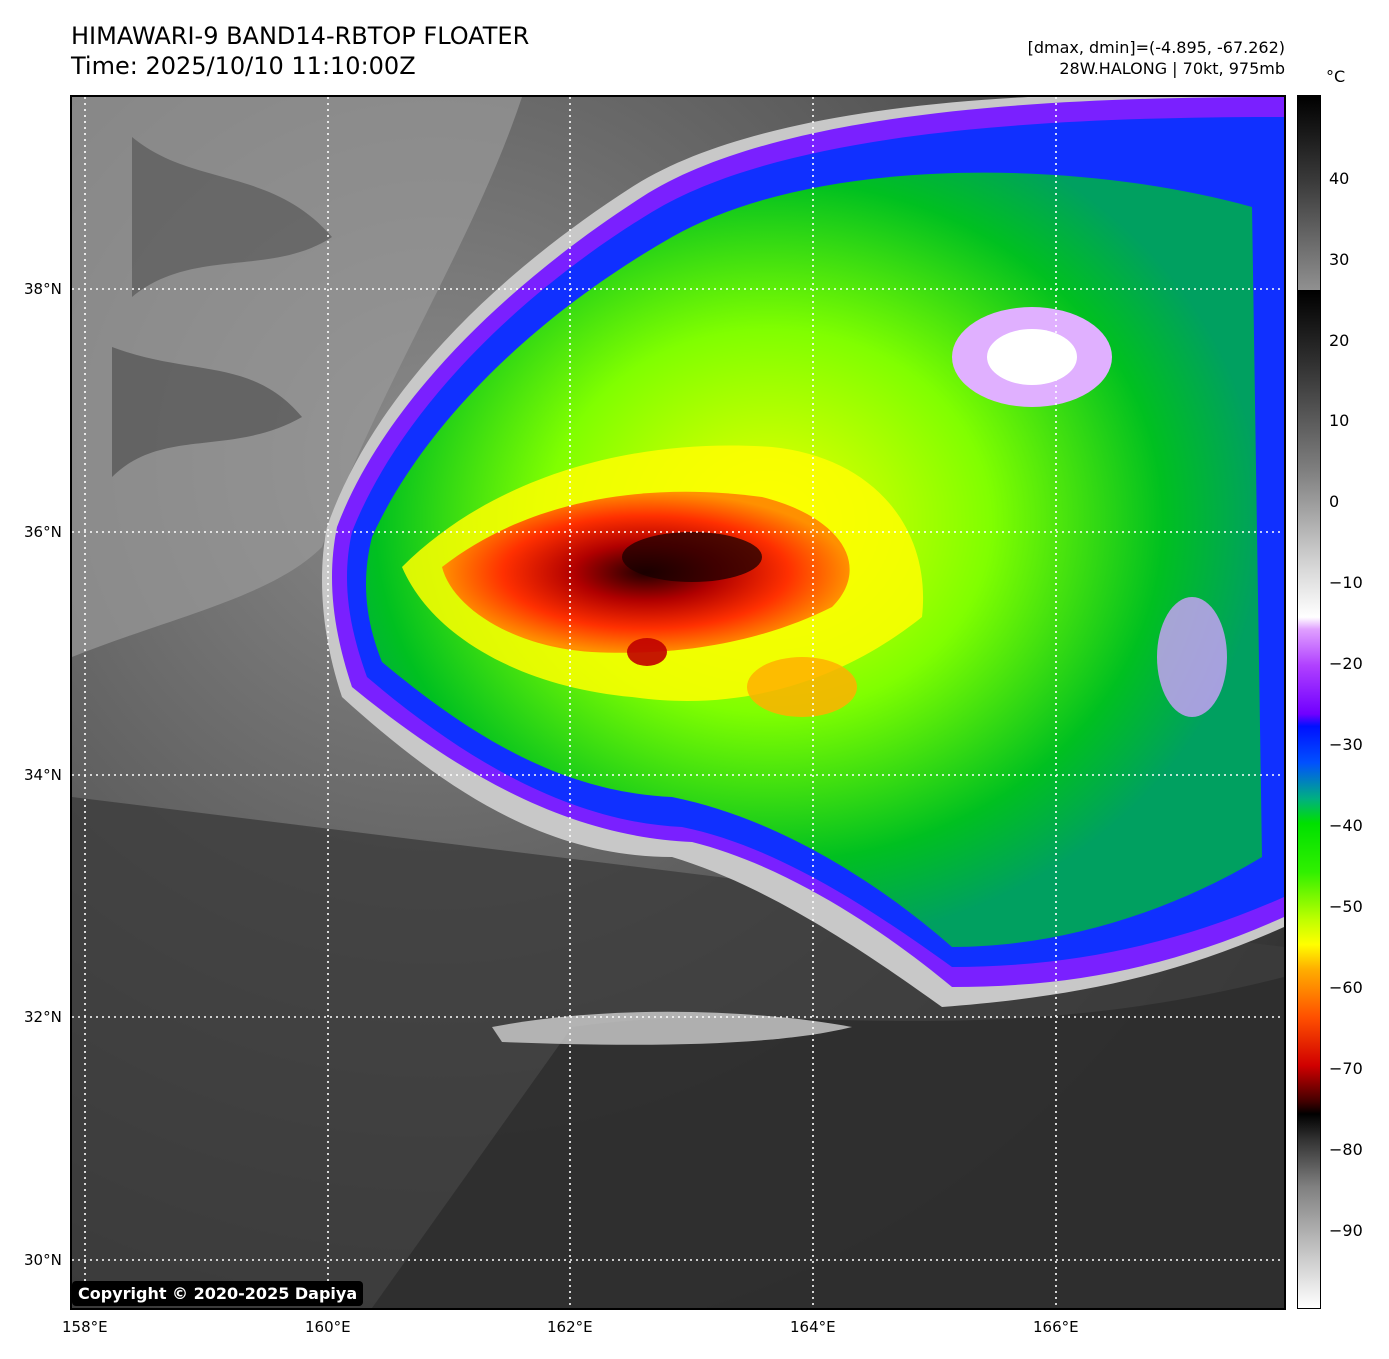  I want to click on colorbar-tick: −10, so click(1346, 582).